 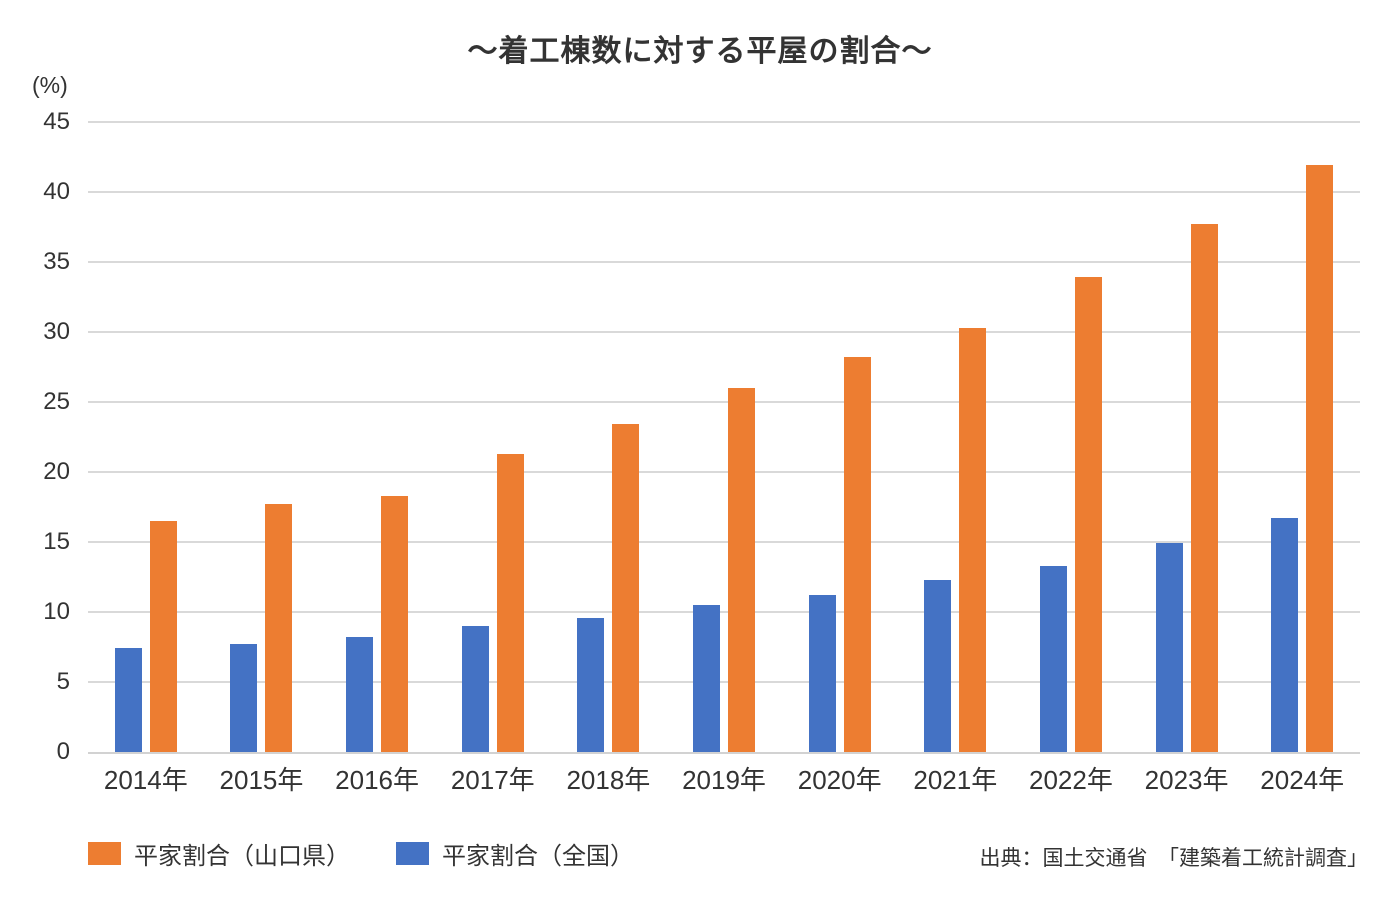 I want to click on legend-label: 平家割合（山口県）, so click(x=242, y=856).